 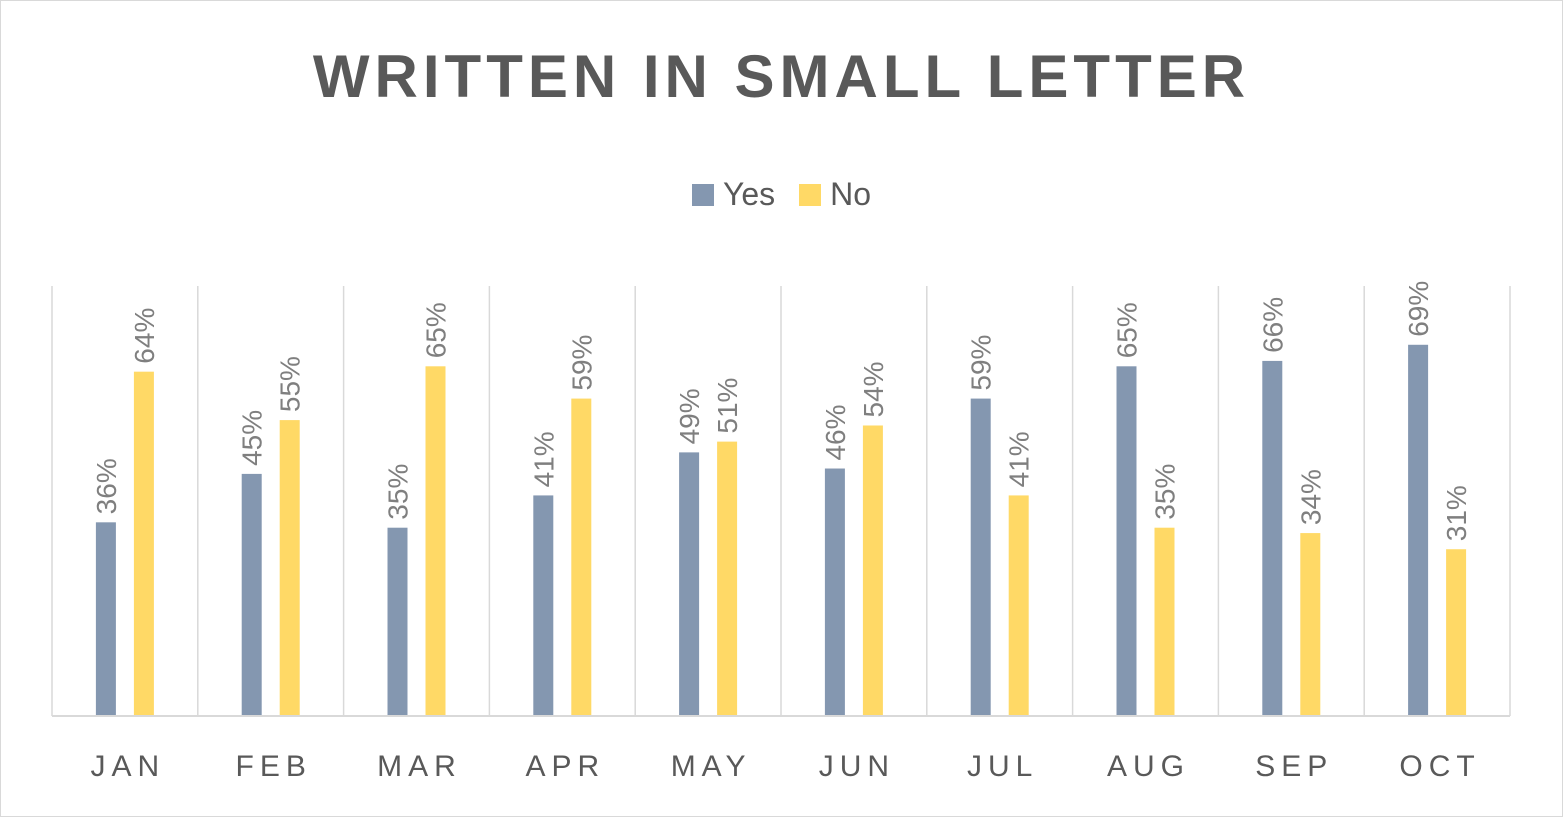 What do you see at coordinates (689, 416) in the screenshot?
I see `data-label-yes-may: 49%` at bounding box center [689, 416].